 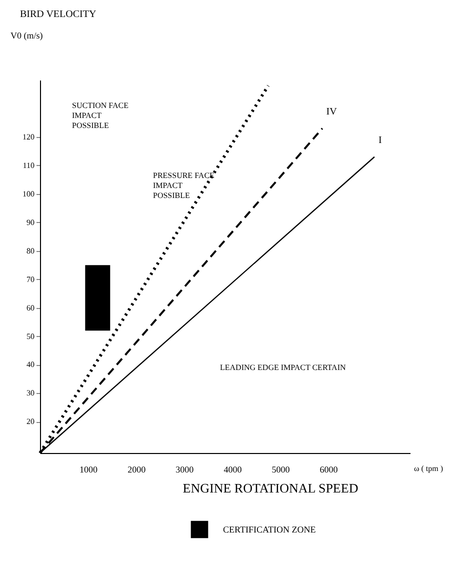 I want to click on annotation: LEADING EDGE IMPACT CERTAIN, so click(x=283, y=367).